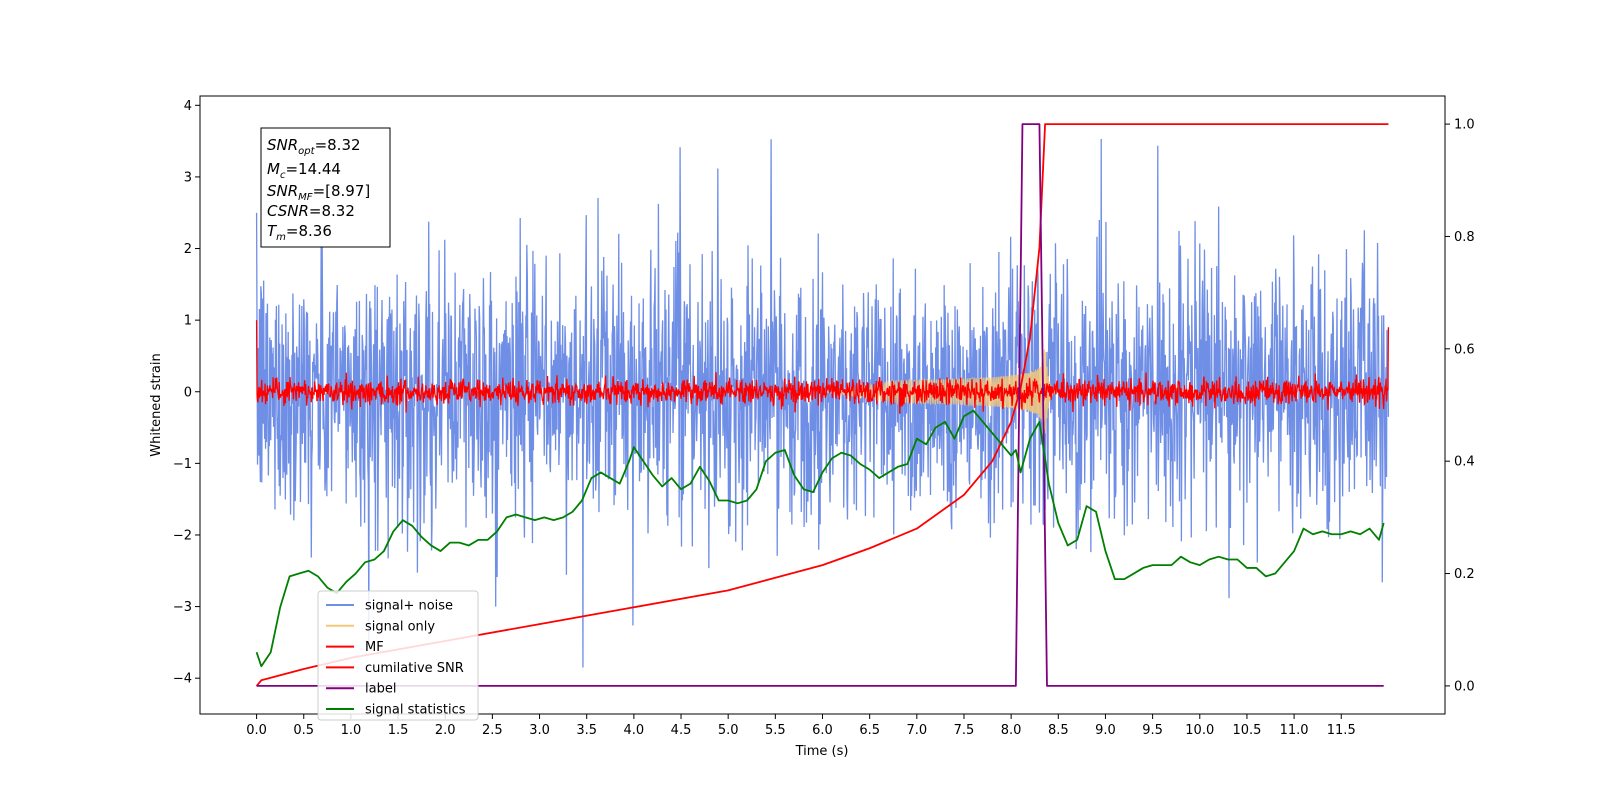  Describe the element at coordinates (1199, 730) in the screenshot. I see `x-tick-label: 10.0` at that location.